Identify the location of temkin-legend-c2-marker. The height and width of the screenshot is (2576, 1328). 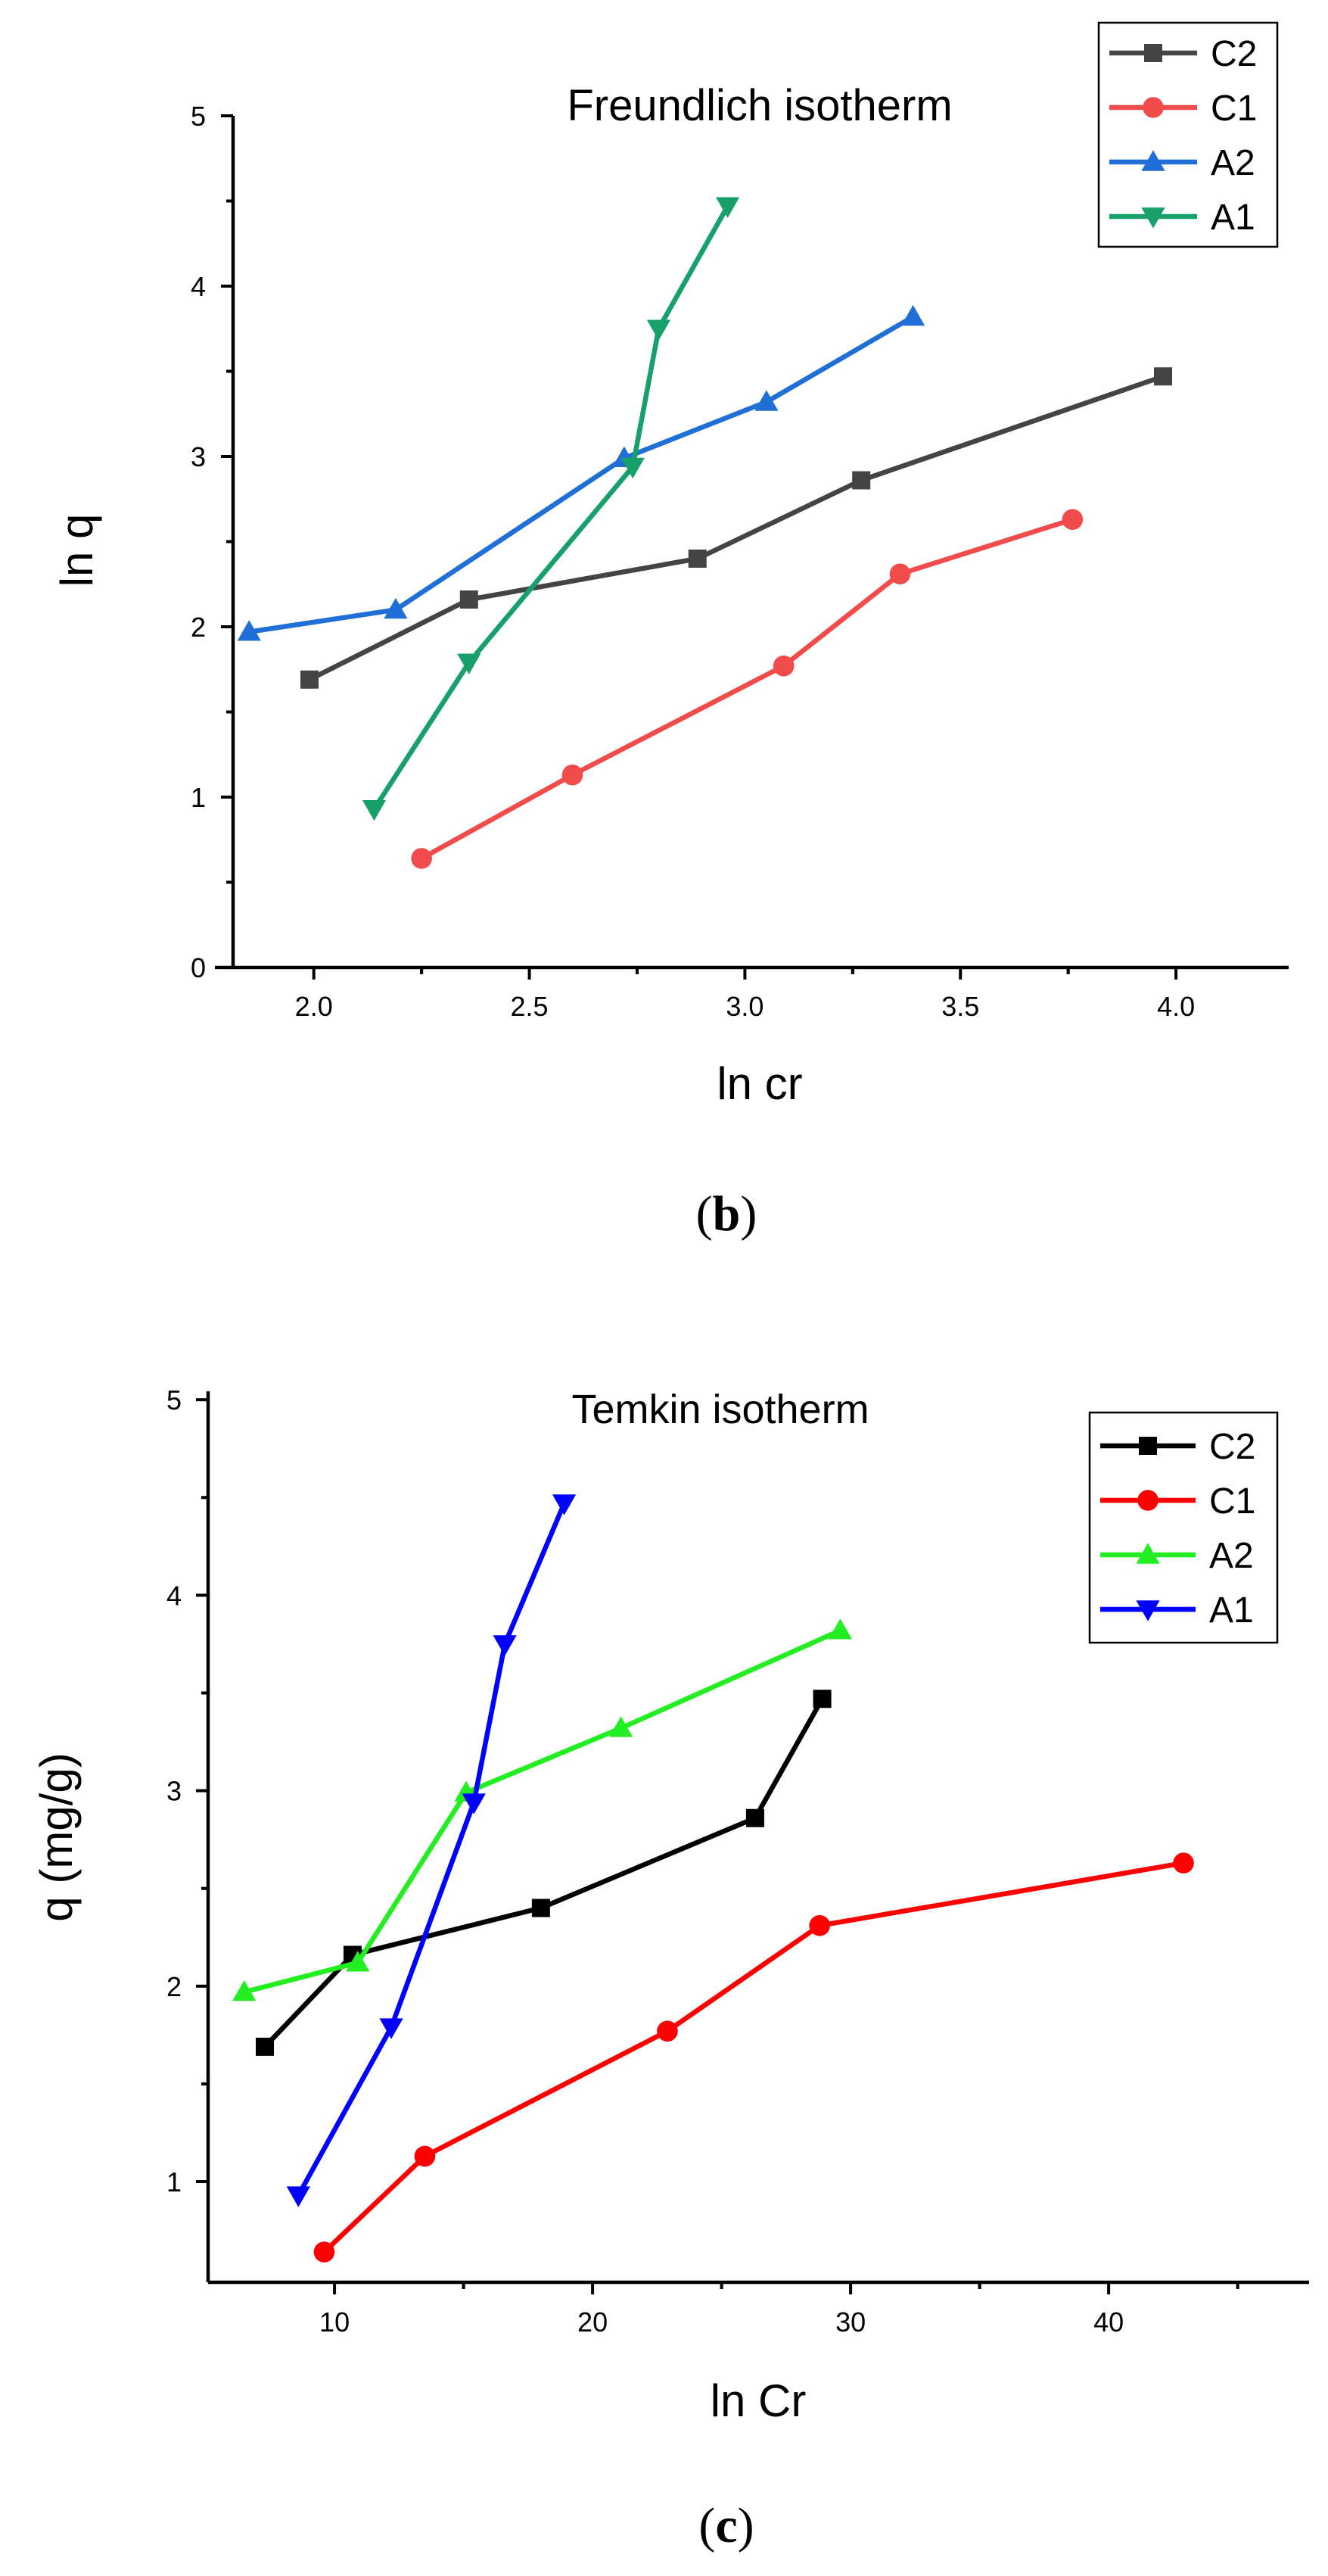
(1148, 1446).